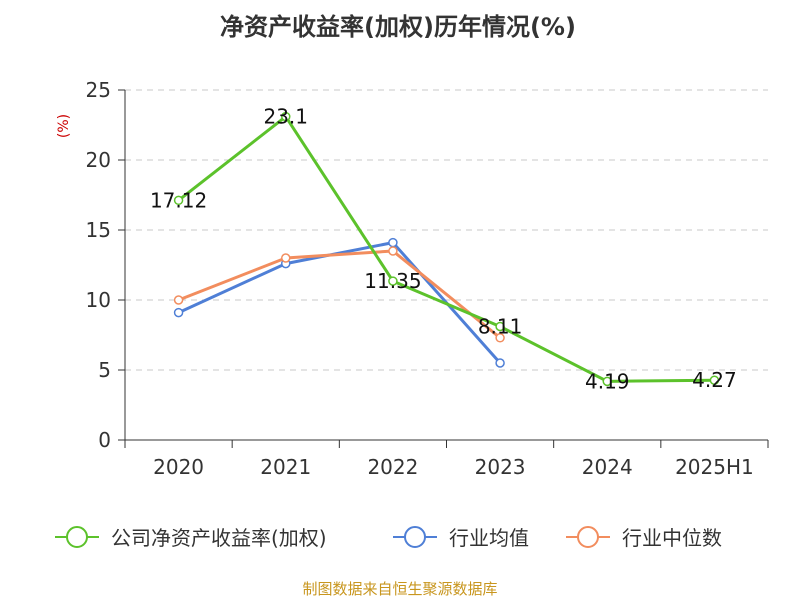  I want to click on point-s0-2025H1, so click(714, 380).